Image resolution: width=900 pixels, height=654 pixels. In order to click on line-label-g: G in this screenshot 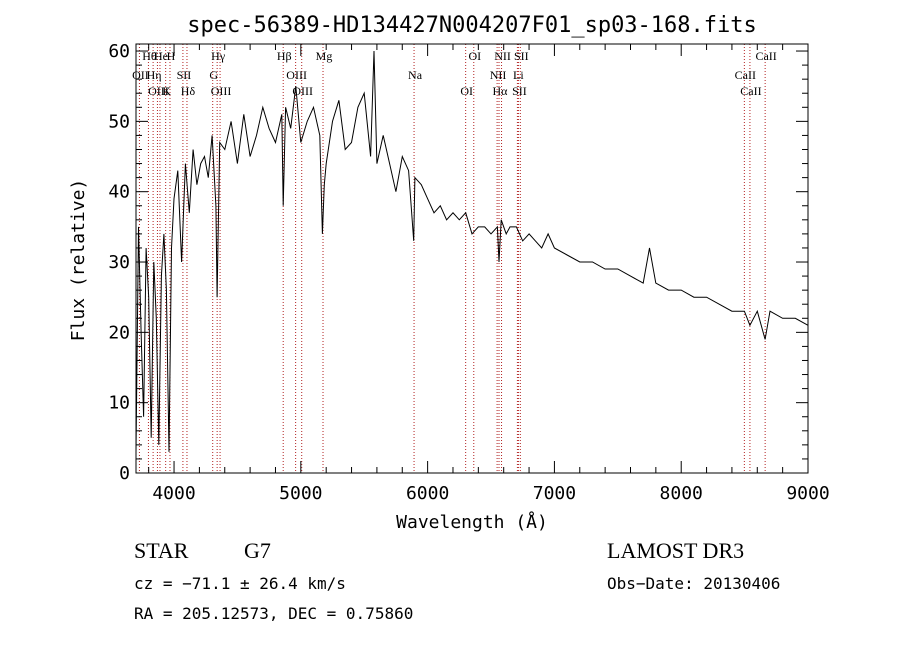, I will do `click(213, 75)`.